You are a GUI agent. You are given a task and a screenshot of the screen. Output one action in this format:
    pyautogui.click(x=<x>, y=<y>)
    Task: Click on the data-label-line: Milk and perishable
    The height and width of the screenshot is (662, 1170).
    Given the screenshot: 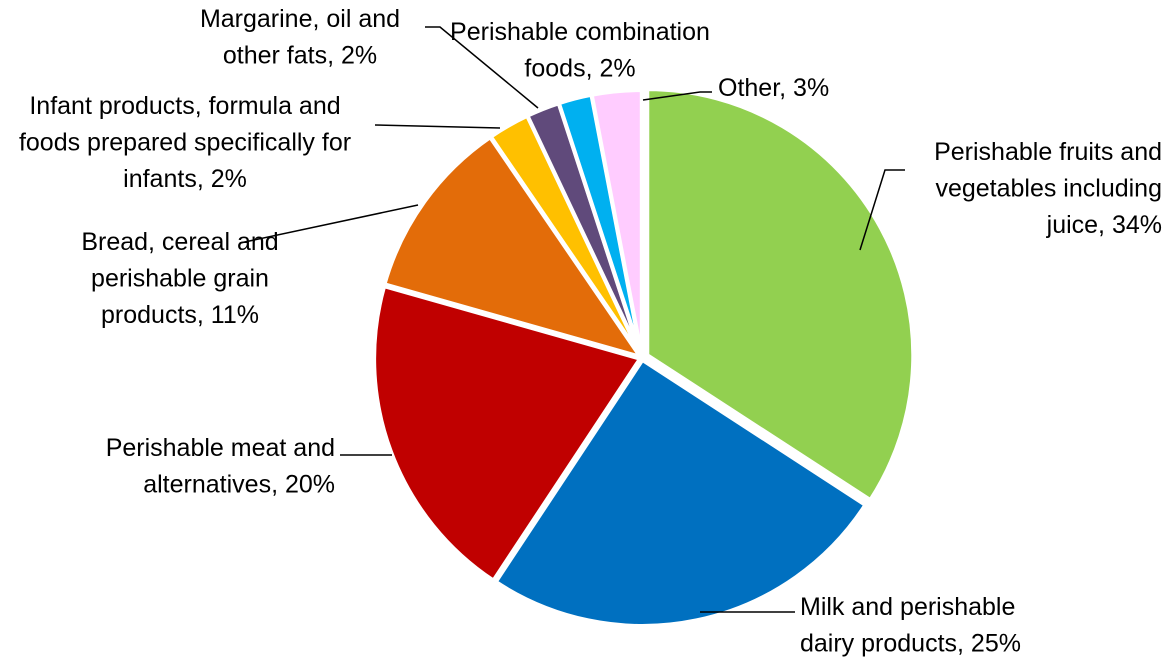 What is the action you would take?
    pyautogui.click(x=907, y=607)
    